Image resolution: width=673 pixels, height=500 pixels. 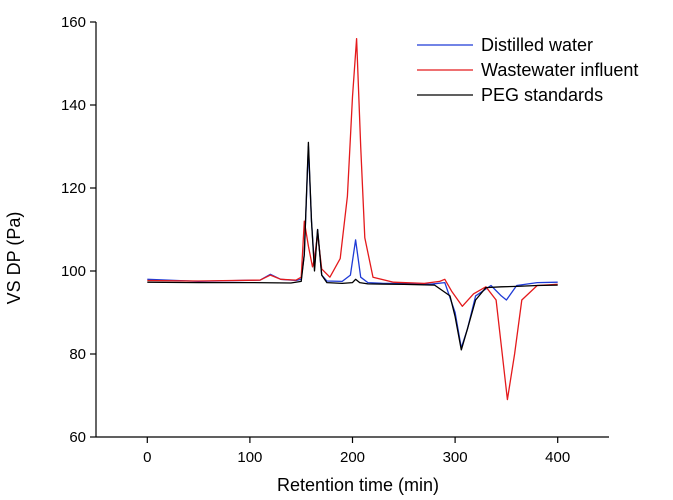 What do you see at coordinates (73, 105) in the screenshot?
I see `y-tick-label: 140` at bounding box center [73, 105].